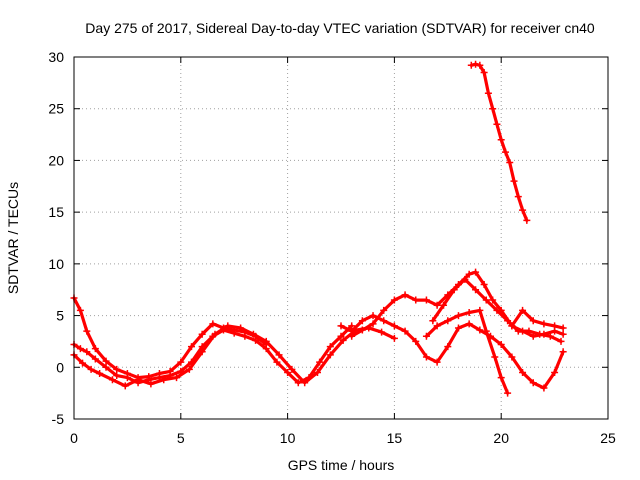  I want to click on y-axis-label: SDTVAR / TECUs, so click(13, 238).